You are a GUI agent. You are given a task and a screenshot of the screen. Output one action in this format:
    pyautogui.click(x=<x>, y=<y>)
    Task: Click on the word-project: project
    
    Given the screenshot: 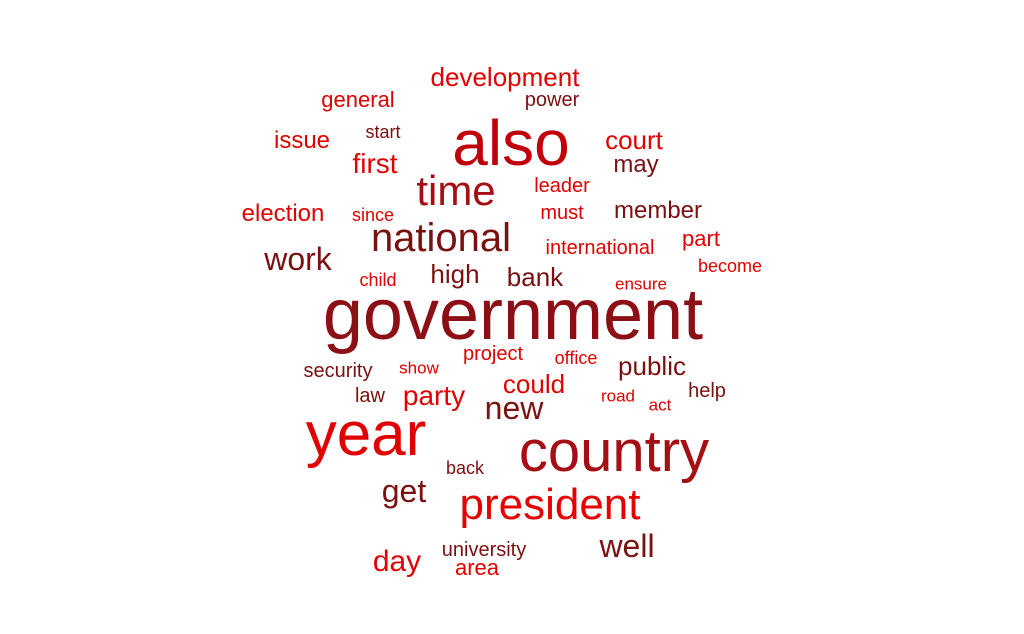 What is the action you would take?
    pyautogui.click(x=493, y=354)
    